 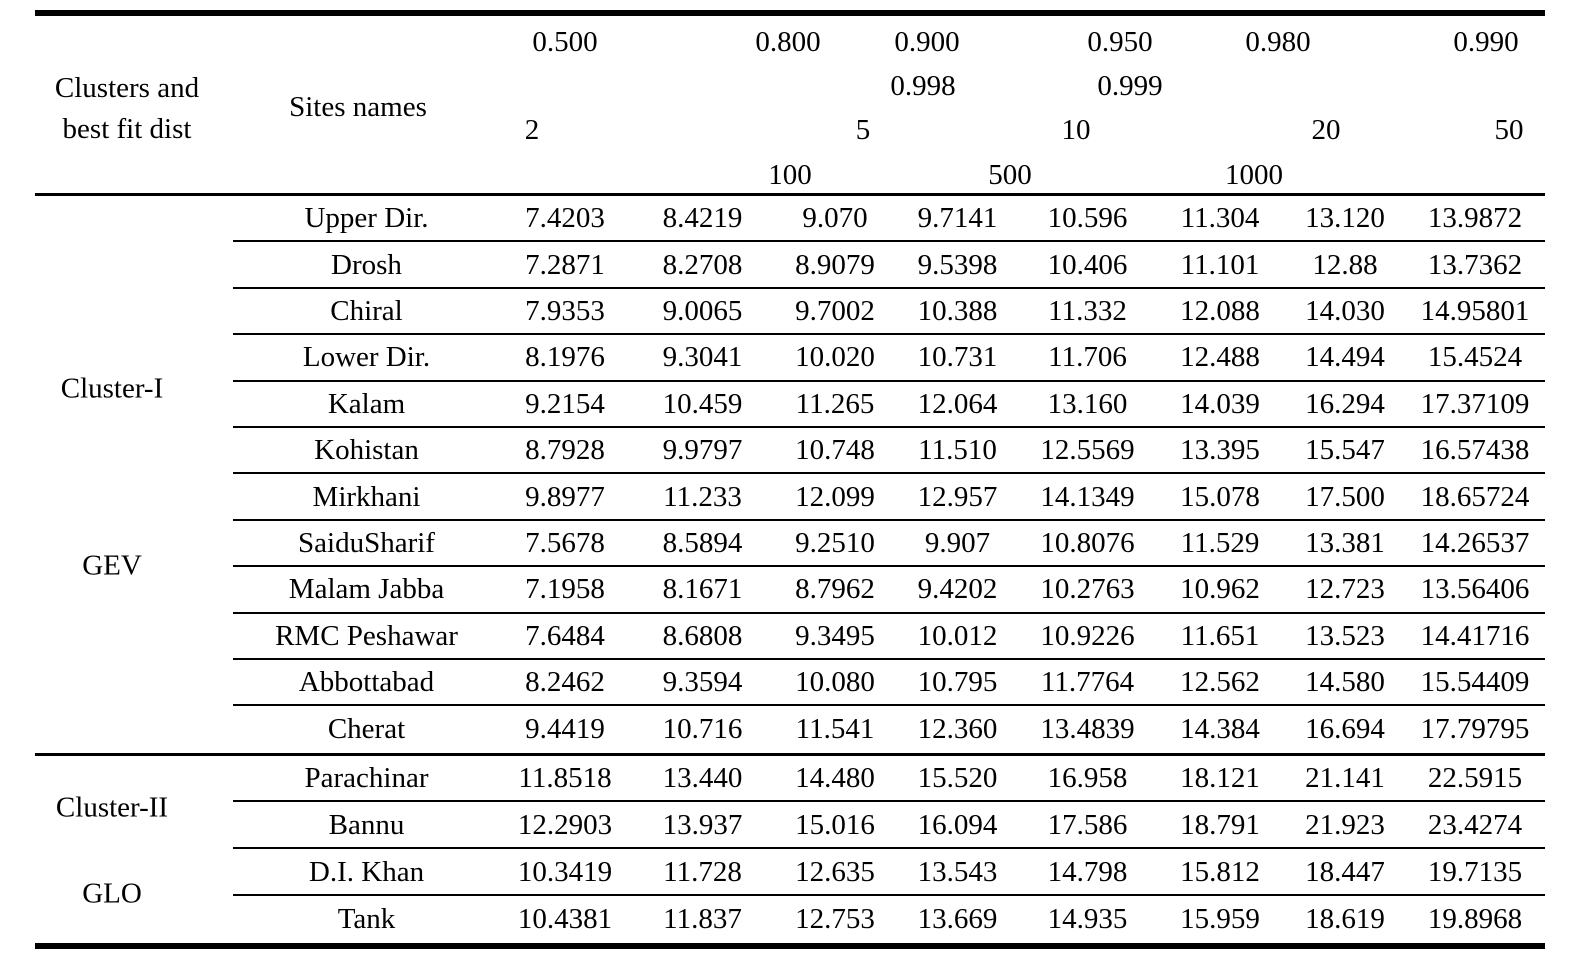 What do you see at coordinates (1475, 496) in the screenshot?
I see `quantile-value-cell: 18.65724` at bounding box center [1475, 496].